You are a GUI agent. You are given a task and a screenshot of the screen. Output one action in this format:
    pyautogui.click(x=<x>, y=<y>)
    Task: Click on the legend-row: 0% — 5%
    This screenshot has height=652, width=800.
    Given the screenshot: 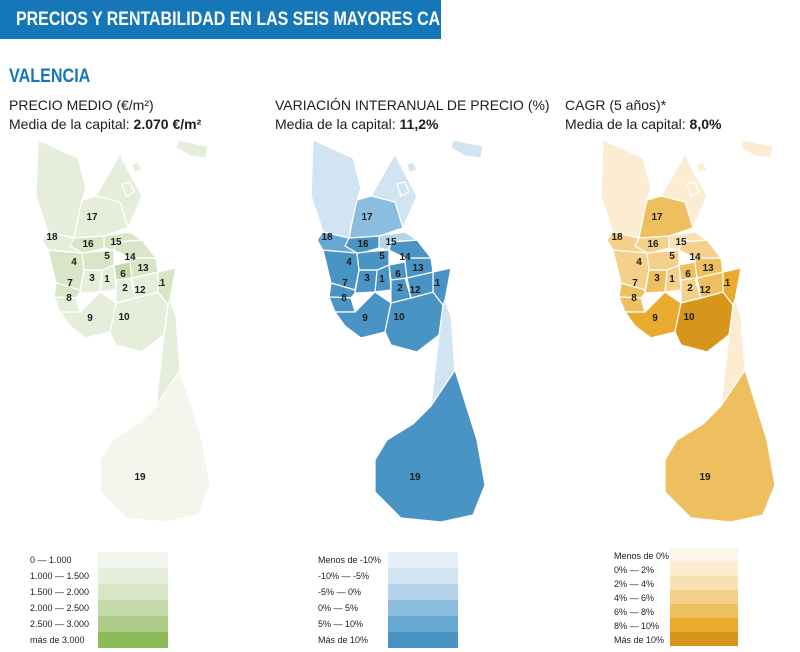 What is the action you would take?
    pyautogui.click(x=388, y=608)
    